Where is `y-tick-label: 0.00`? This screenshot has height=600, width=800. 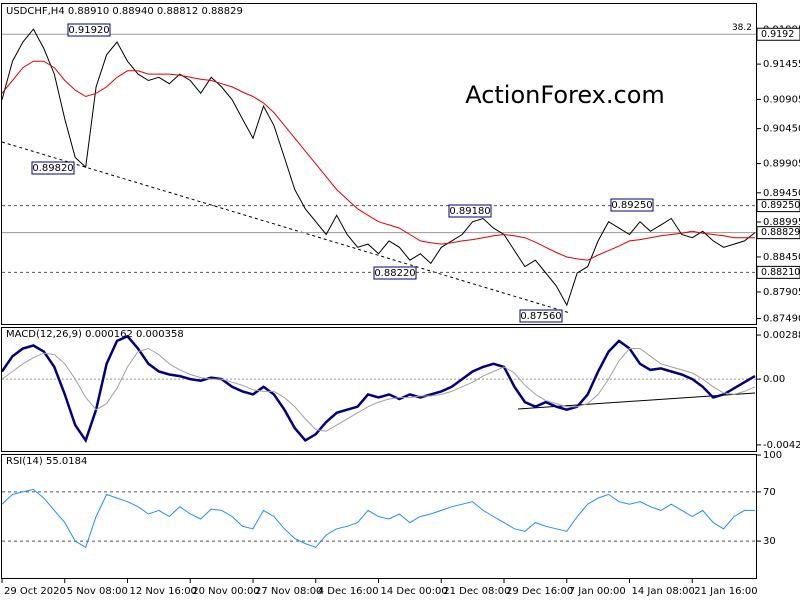 y-tick-label: 0.00 is located at coordinates (774, 379).